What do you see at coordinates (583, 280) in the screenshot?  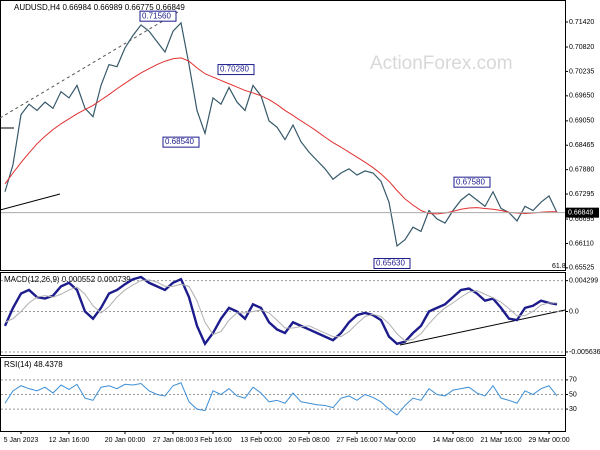 I see `y-tick-label: 0.004299` at bounding box center [583, 280].